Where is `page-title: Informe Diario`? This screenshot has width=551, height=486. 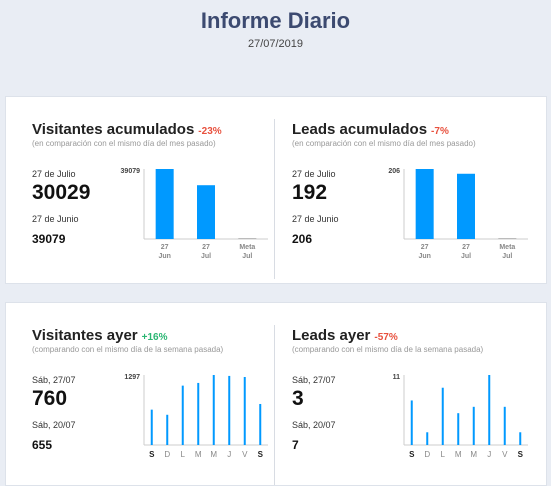 page-title: Informe Diario is located at coordinates (275, 20).